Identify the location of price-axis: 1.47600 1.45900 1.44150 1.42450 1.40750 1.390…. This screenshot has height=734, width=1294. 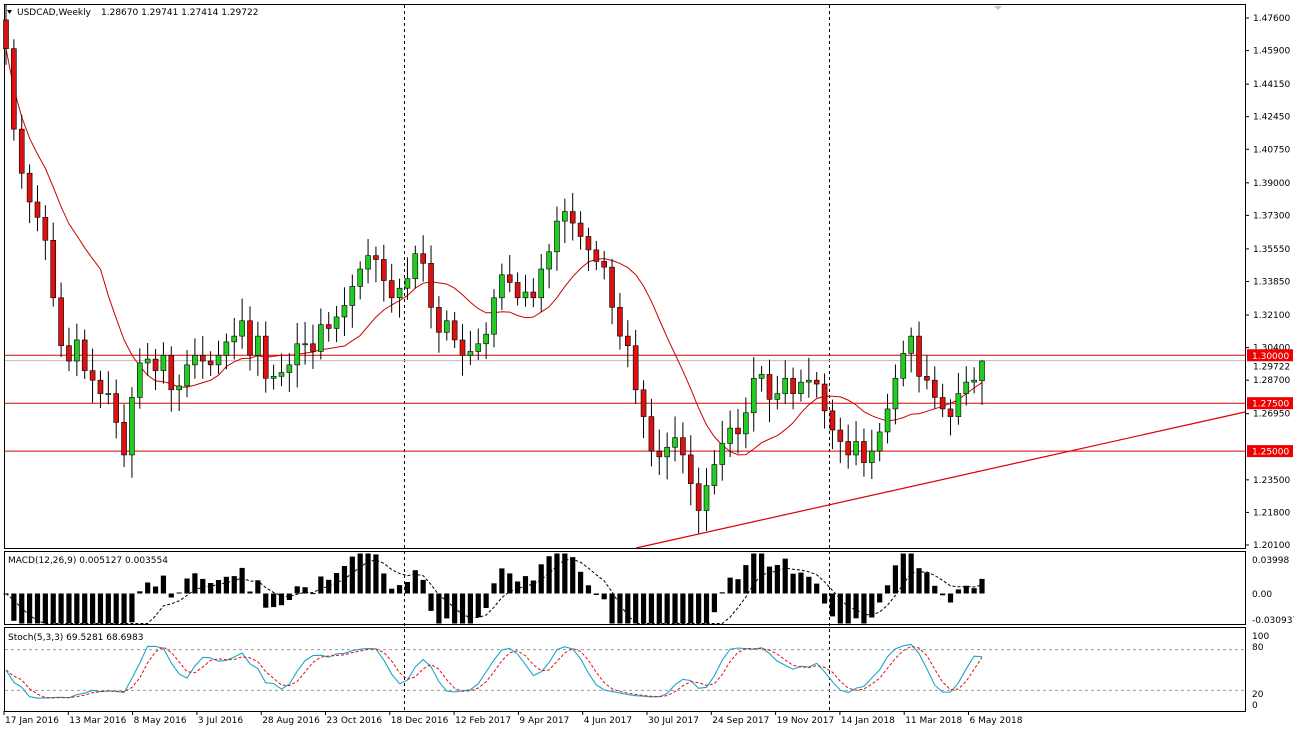
(1267, 282).